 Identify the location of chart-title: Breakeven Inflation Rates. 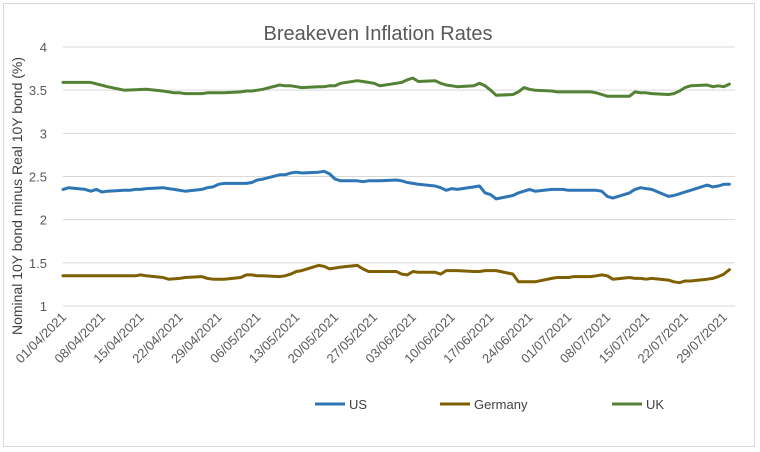
(377, 34).